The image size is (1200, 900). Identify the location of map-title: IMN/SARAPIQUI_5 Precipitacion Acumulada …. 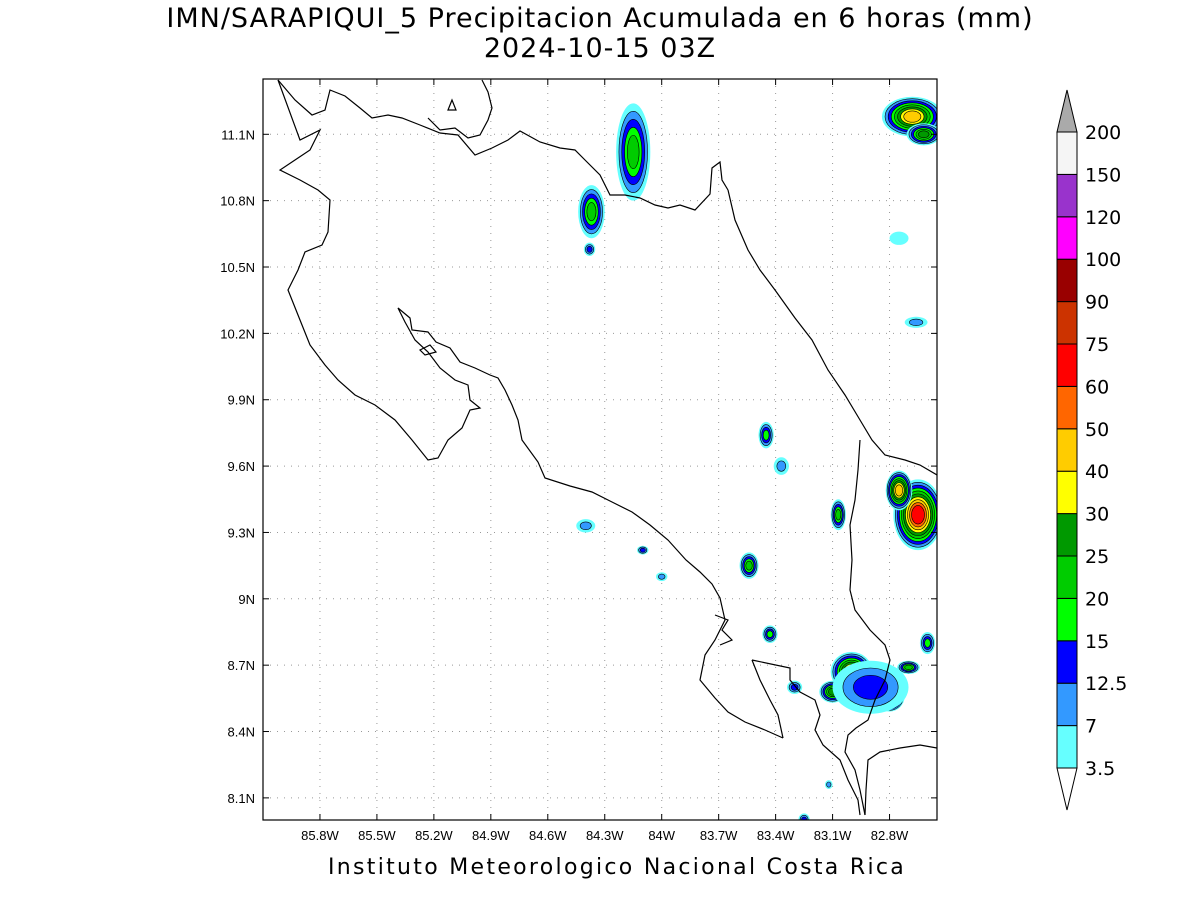
(600, 18).